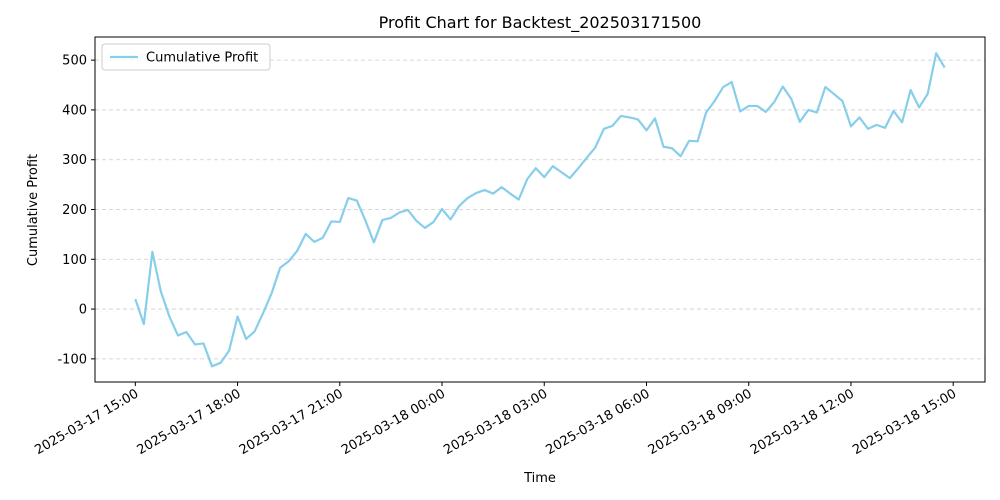 The image size is (1000, 500). Describe the element at coordinates (74, 61) in the screenshot. I see `y-tick-label: 500` at that location.